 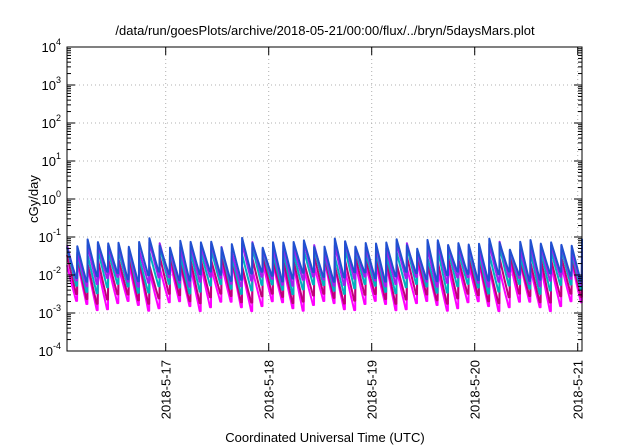 What do you see at coordinates (324, 259) in the screenshot?
I see `series-line` at bounding box center [324, 259].